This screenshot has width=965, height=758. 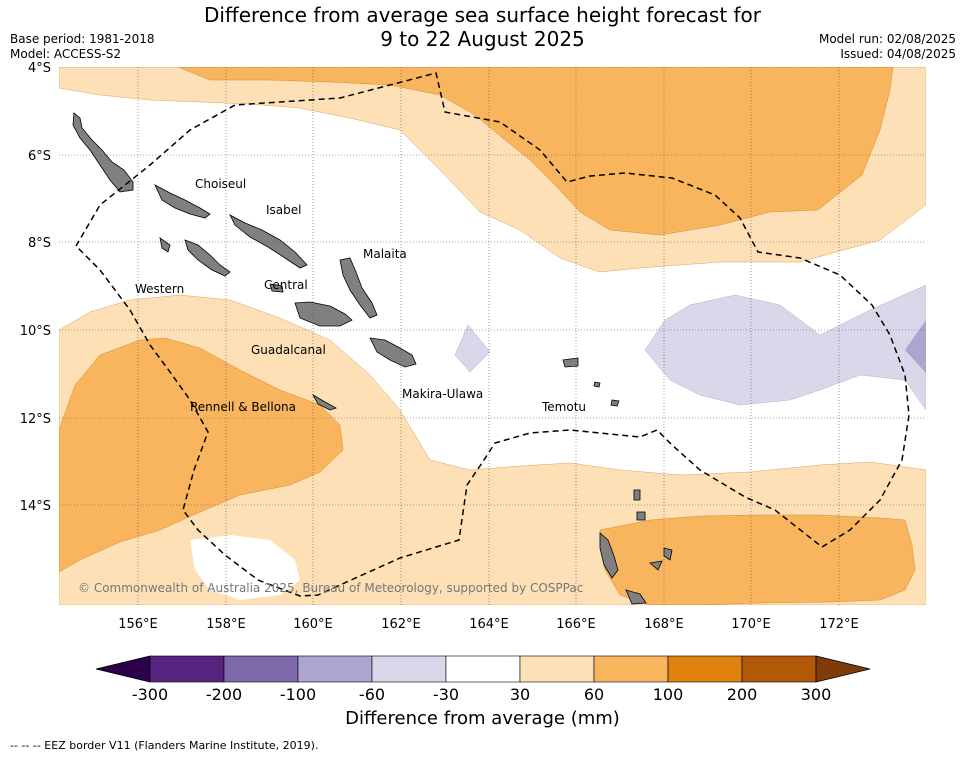 I want to click on lon-label: 164°E, so click(x=489, y=624).